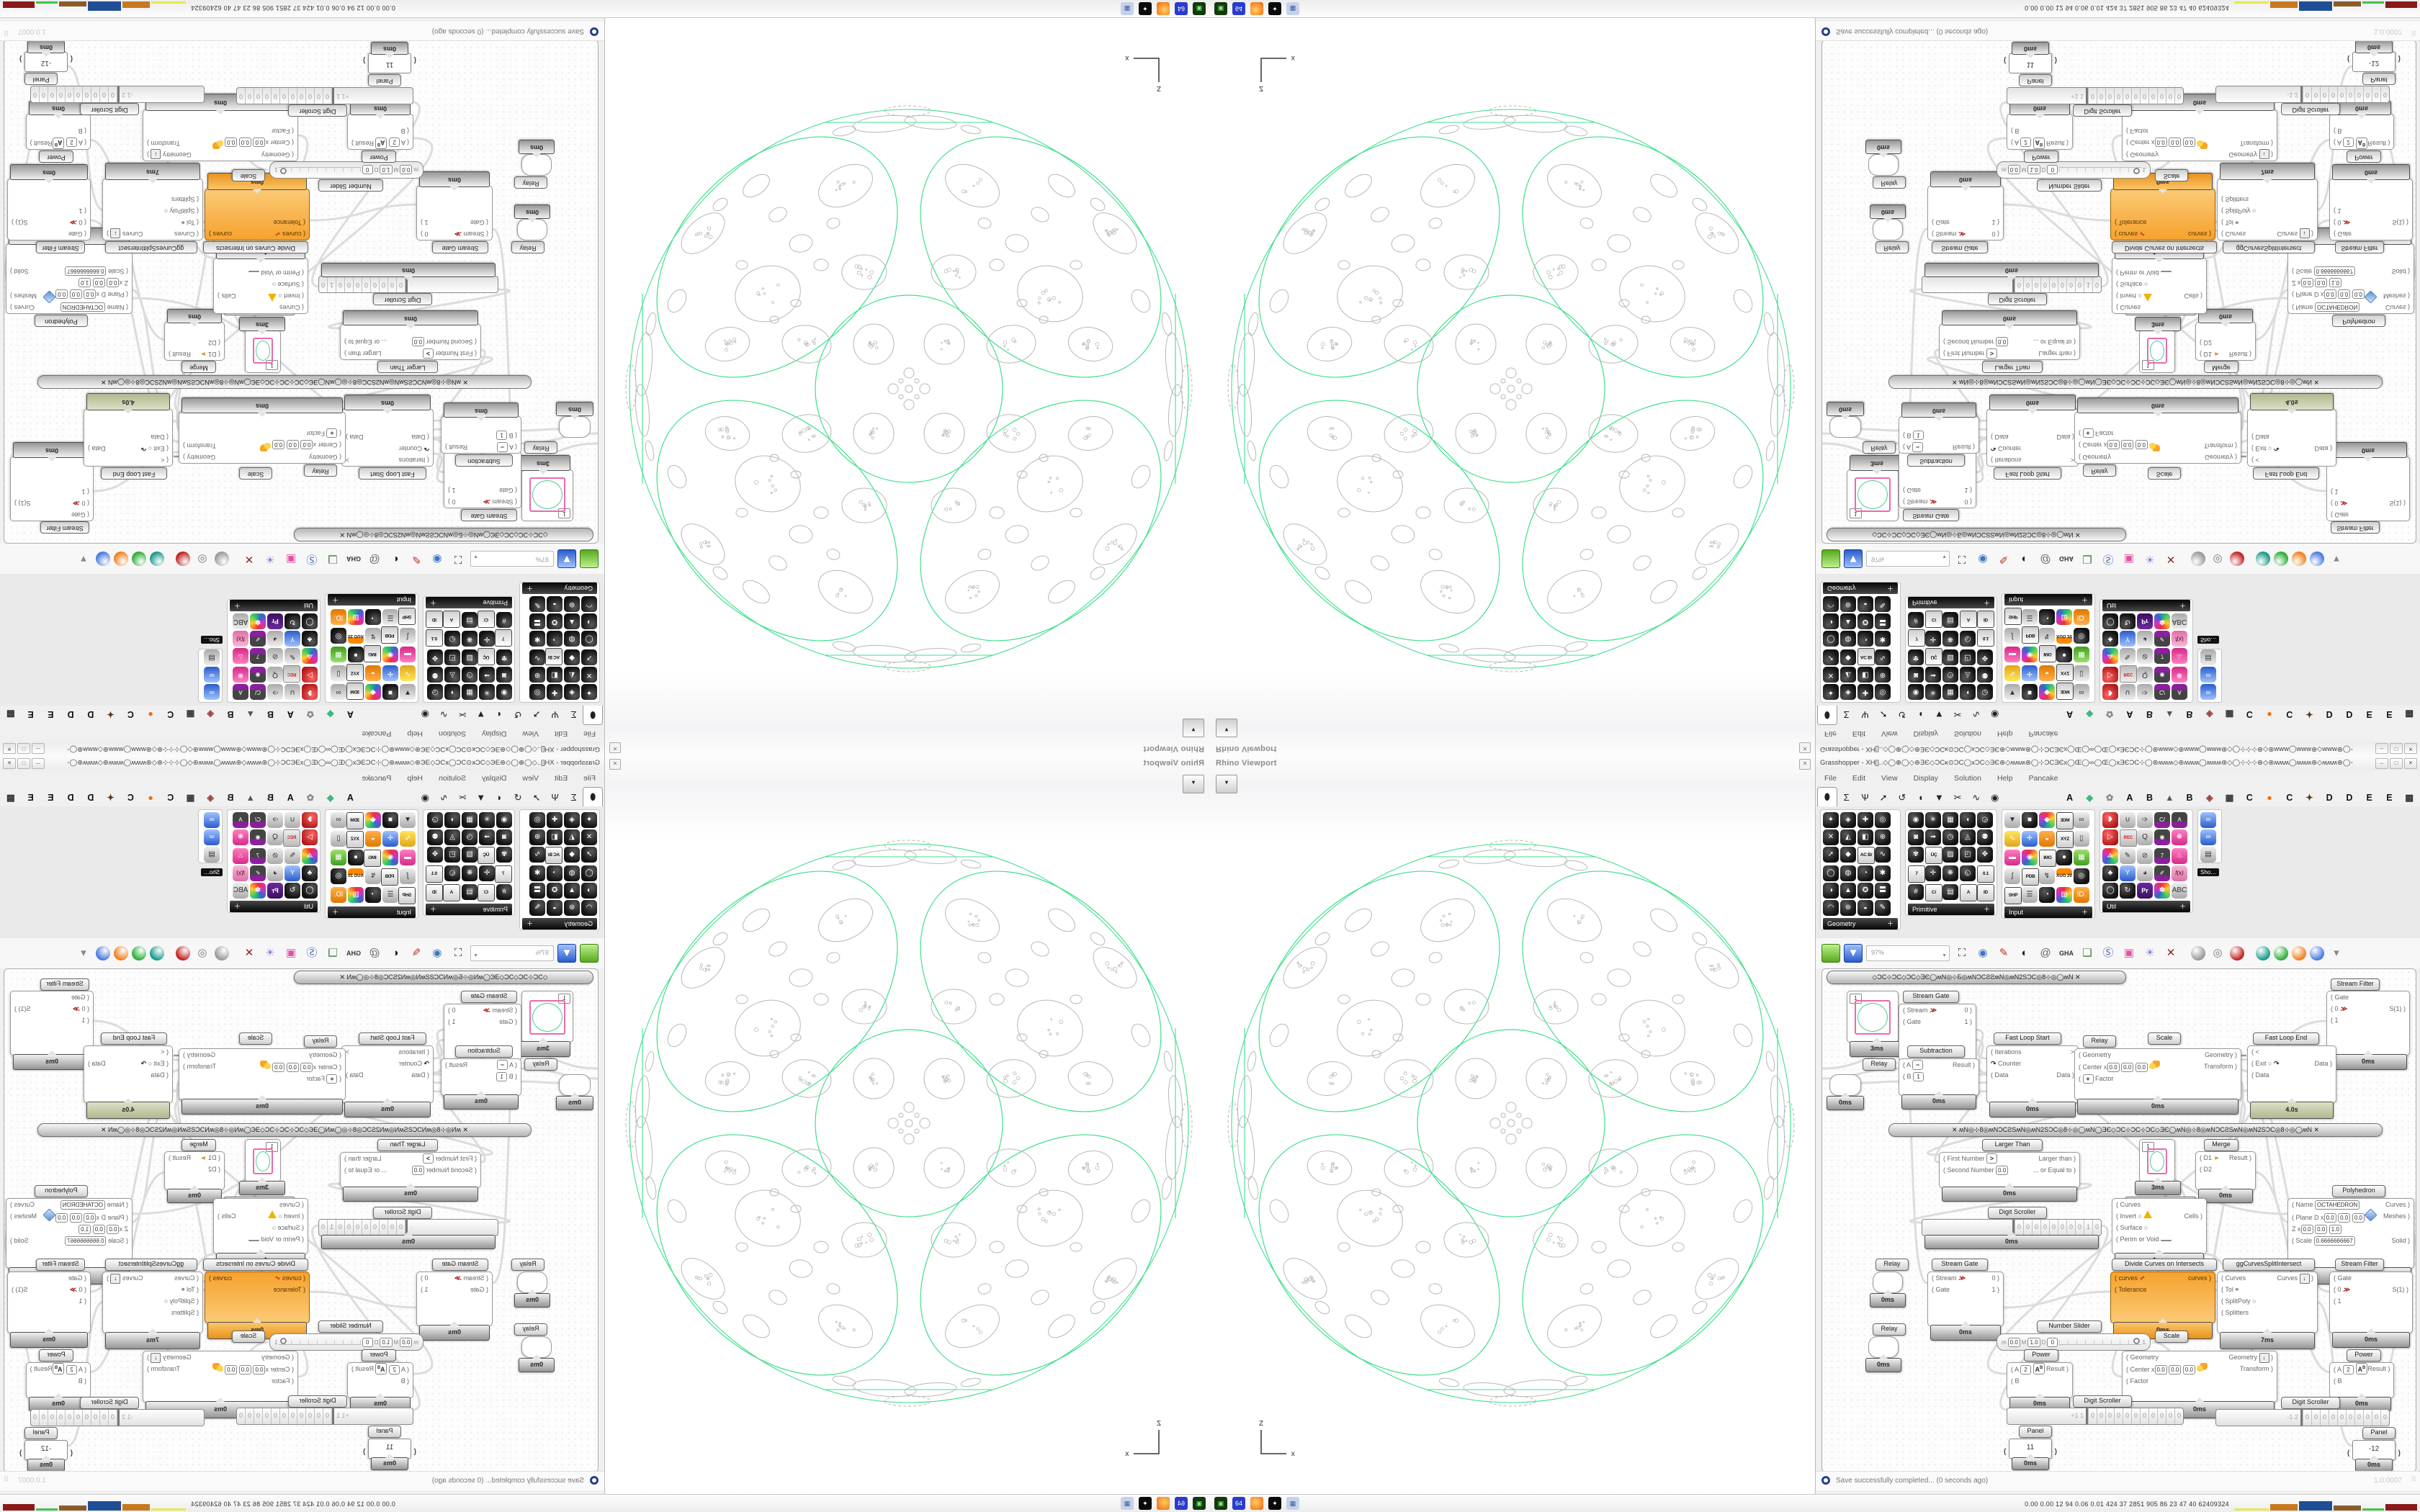  I want to click on taskbar-icon-3: ✦, so click(1274, 8).